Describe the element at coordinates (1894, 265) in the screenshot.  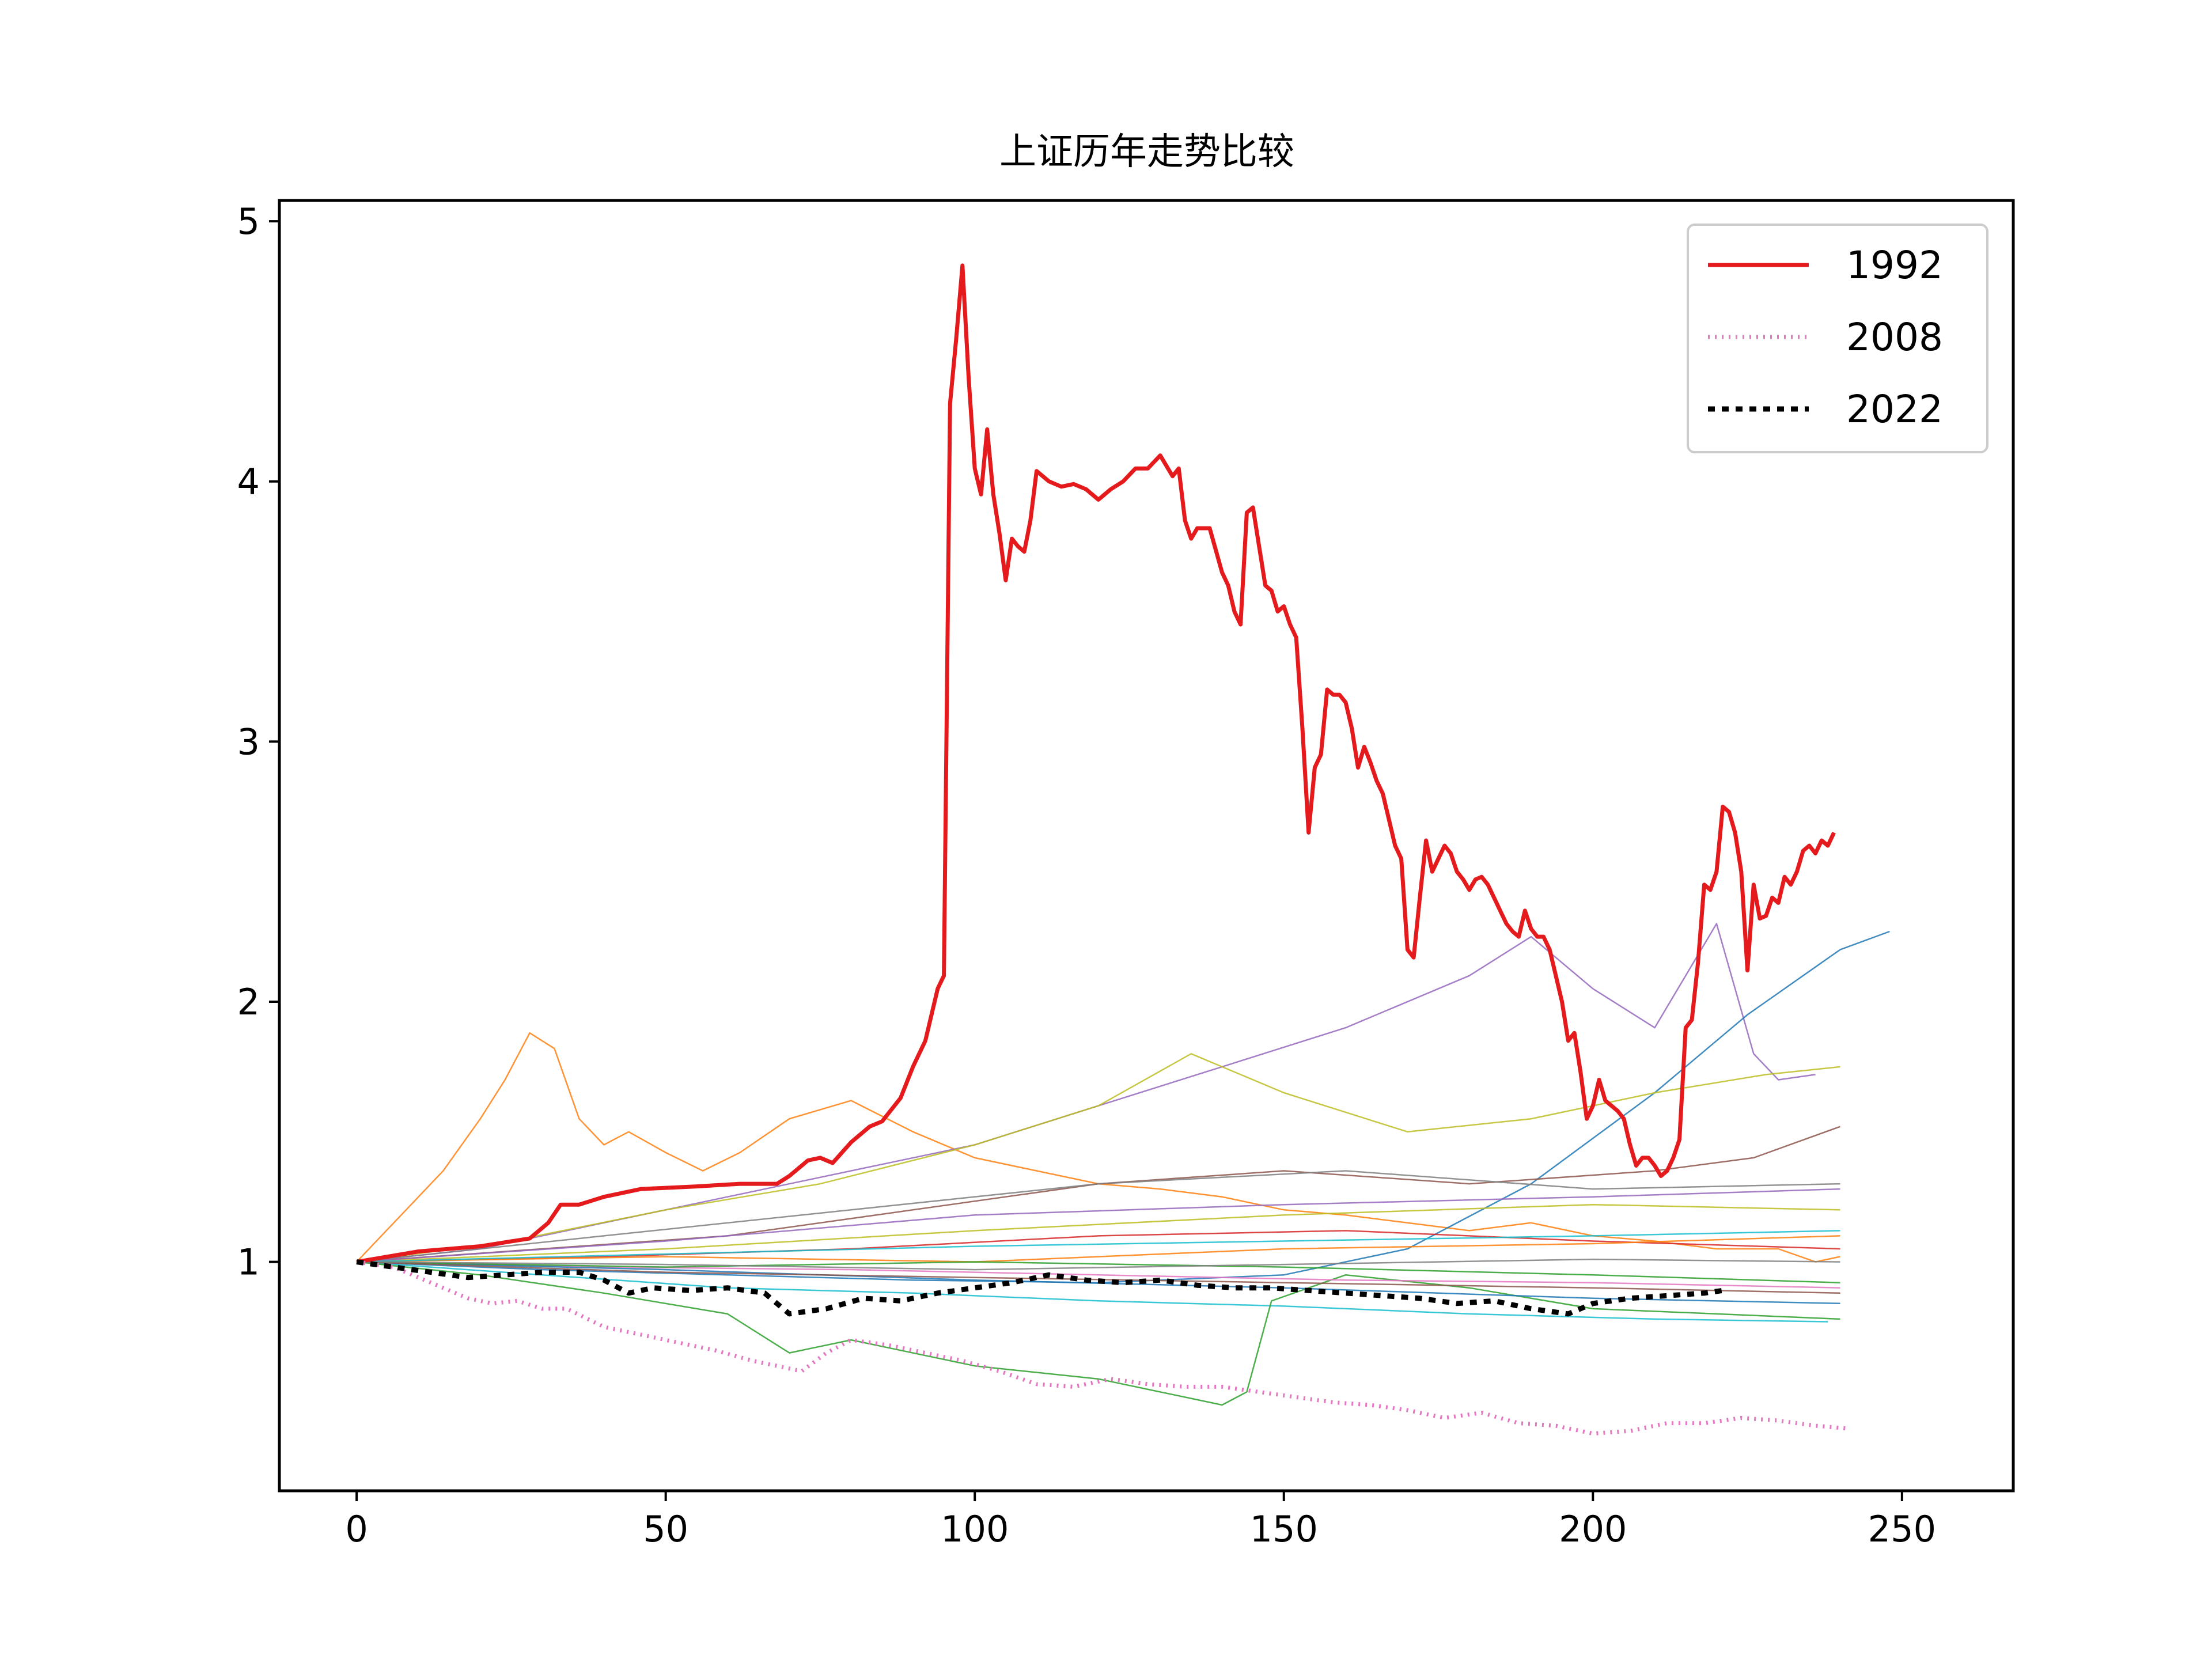
I see `legend-label-1992: 1992` at that location.